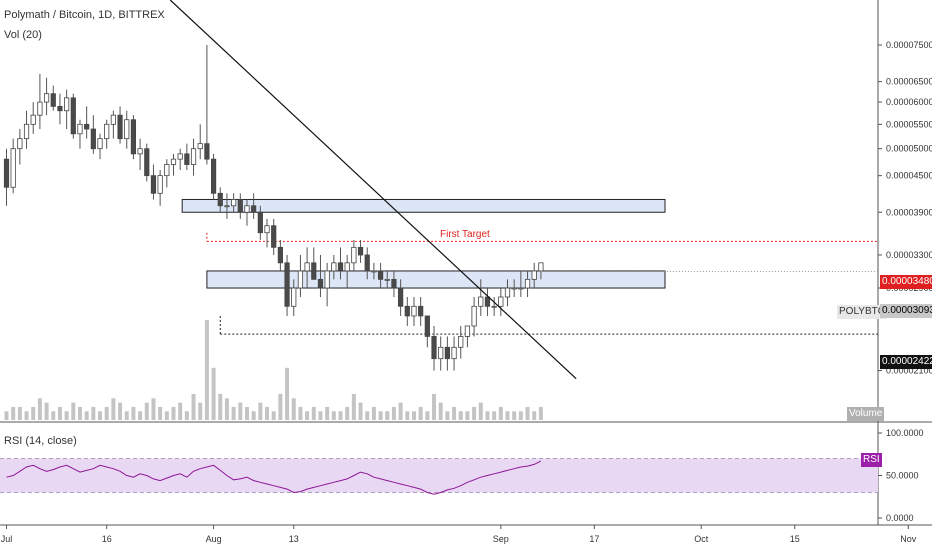  What do you see at coordinates (795, 539) in the screenshot?
I see `time-tick-label: 15` at bounding box center [795, 539].